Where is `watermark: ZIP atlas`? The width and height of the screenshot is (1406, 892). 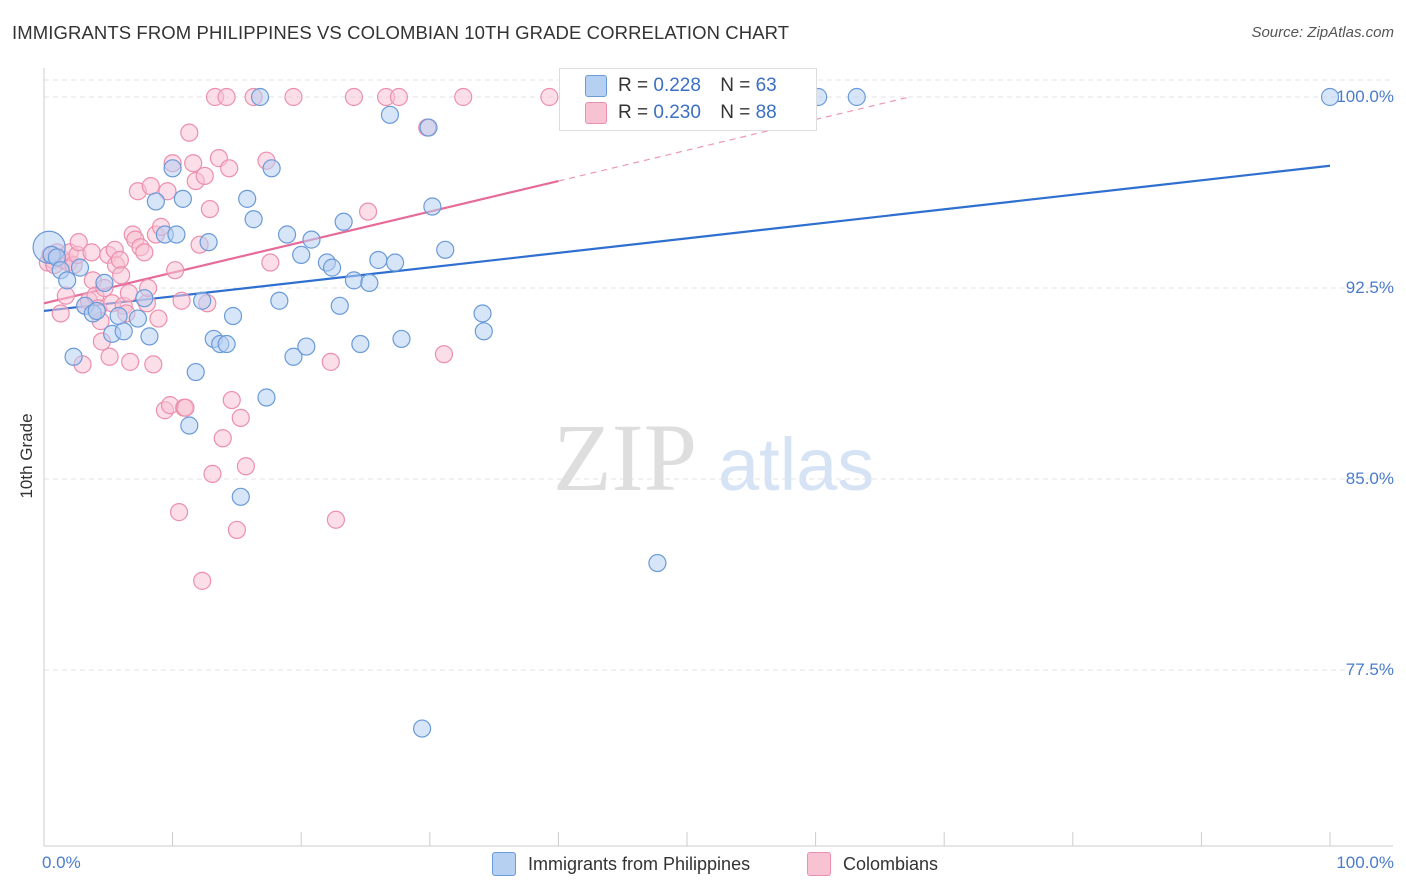
watermark: ZIP atlas is located at coordinates (713, 457).